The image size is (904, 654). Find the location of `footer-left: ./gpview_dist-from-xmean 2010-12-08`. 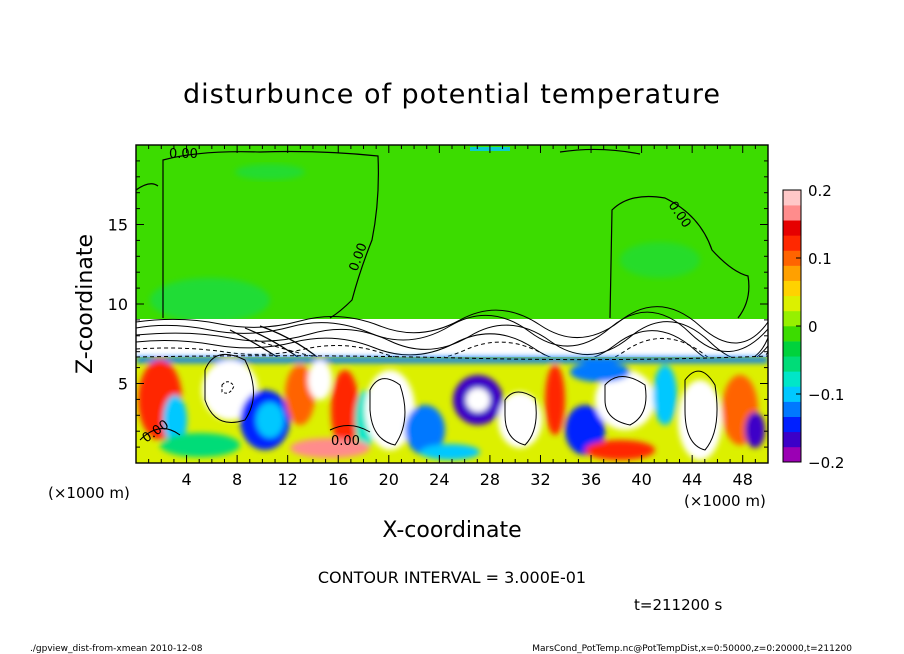

footer-left: ./gpview_dist-from-xmean 2010-12-08 is located at coordinates (116, 649).